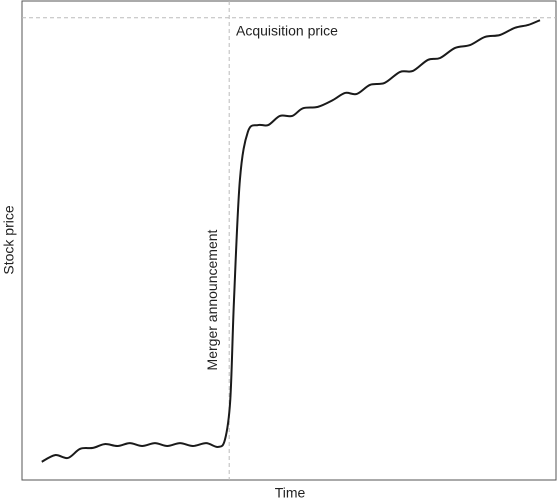  What do you see at coordinates (287, 30) in the screenshot?
I see `annotation: Acquisition price` at bounding box center [287, 30].